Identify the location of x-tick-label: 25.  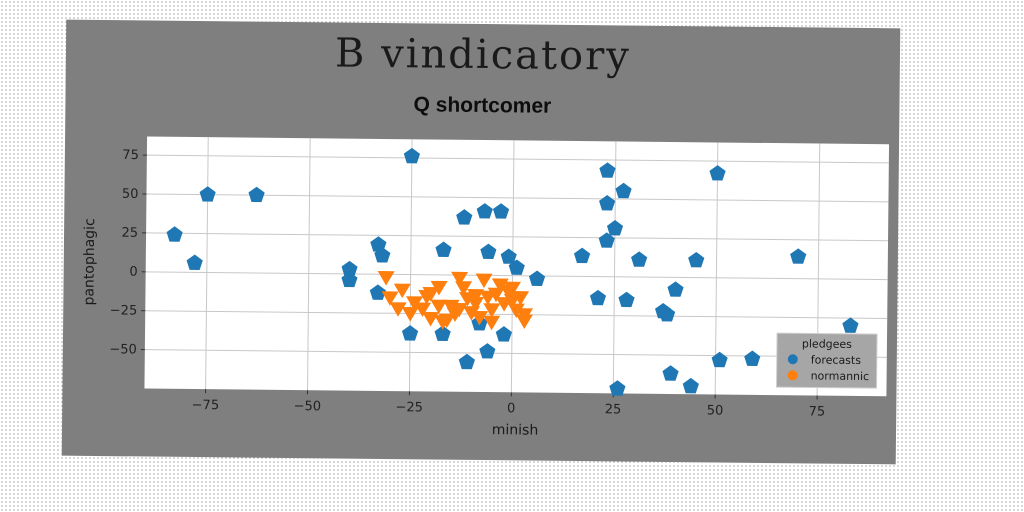
(613, 409).